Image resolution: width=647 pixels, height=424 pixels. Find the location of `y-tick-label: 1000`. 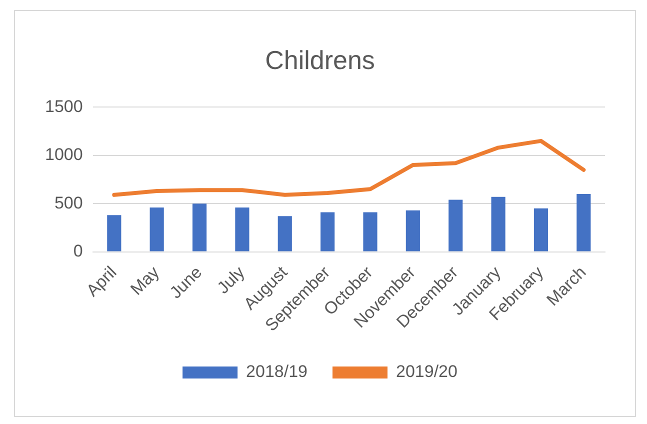

y-tick-label: 1000 is located at coordinates (63, 154).